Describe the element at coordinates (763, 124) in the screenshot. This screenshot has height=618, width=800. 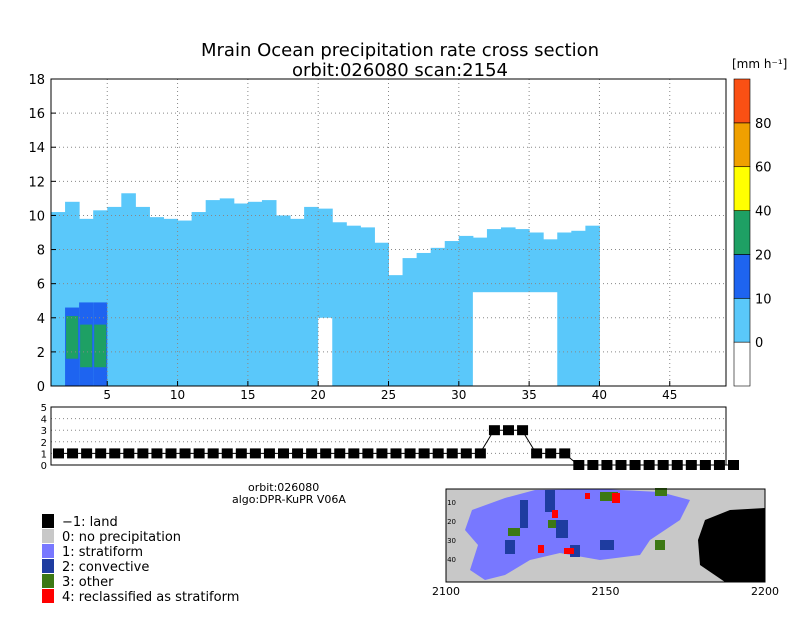
I see `colorbar-tick-label: 80` at that location.